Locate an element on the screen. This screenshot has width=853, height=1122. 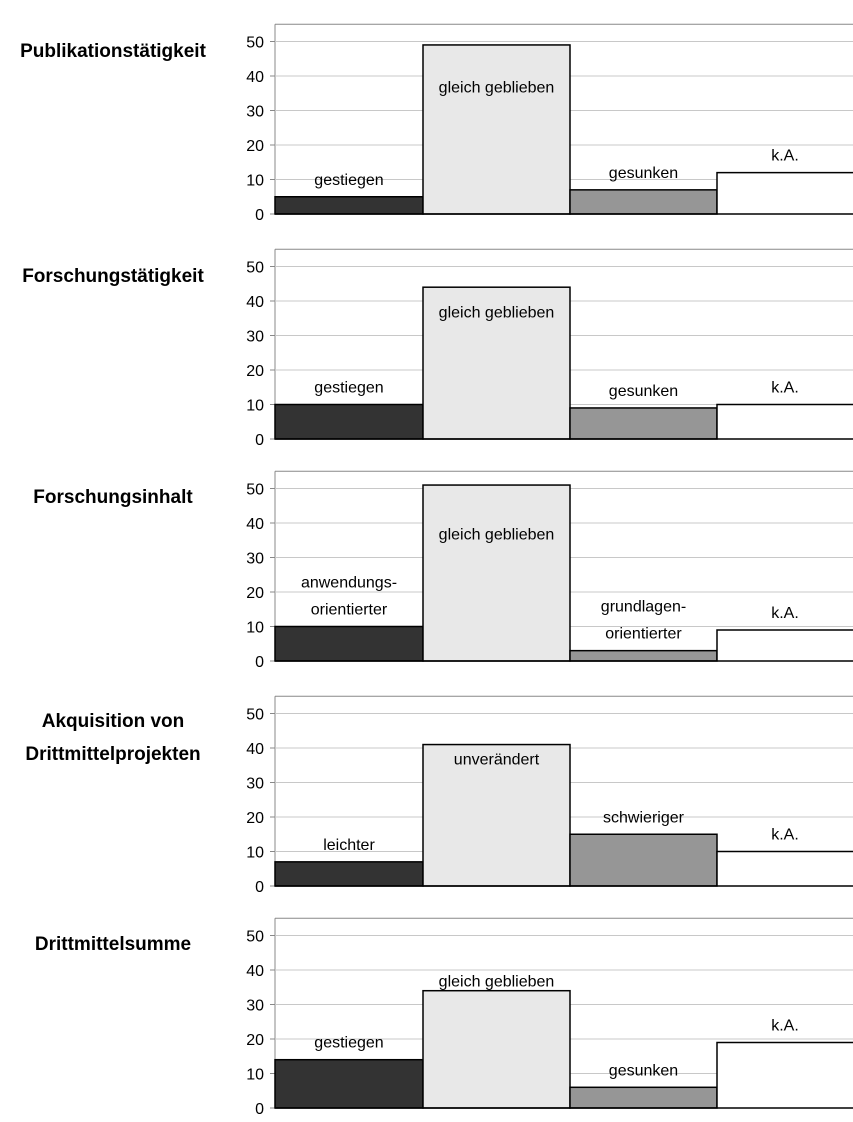
chart-title: Forschungstätigkeit is located at coordinates (113, 276).